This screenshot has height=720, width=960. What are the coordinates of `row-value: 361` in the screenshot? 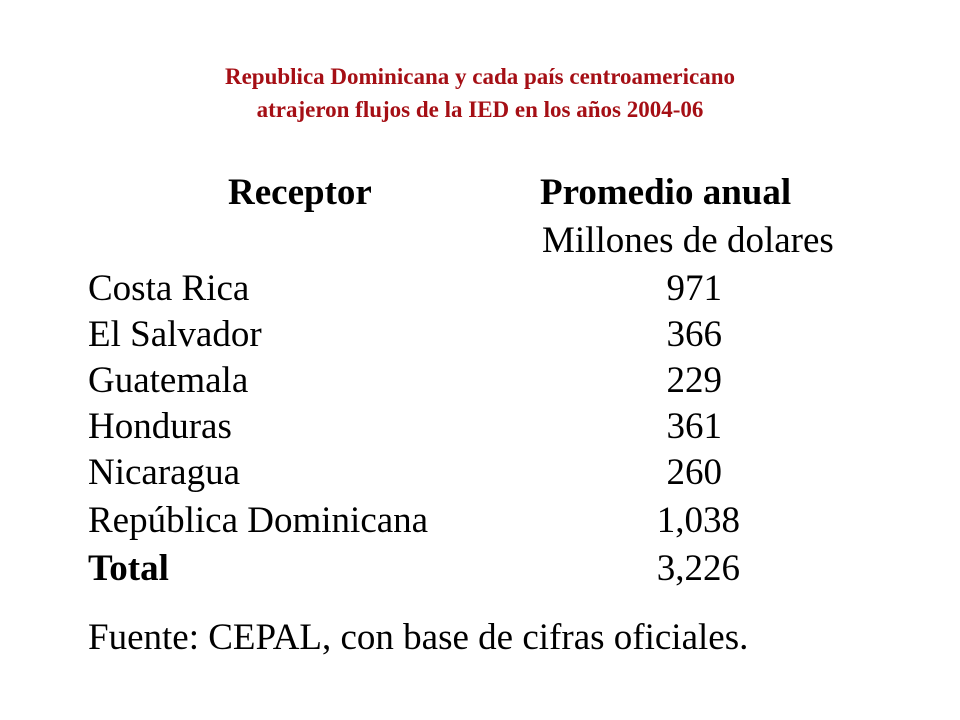 It's located at (694, 426).